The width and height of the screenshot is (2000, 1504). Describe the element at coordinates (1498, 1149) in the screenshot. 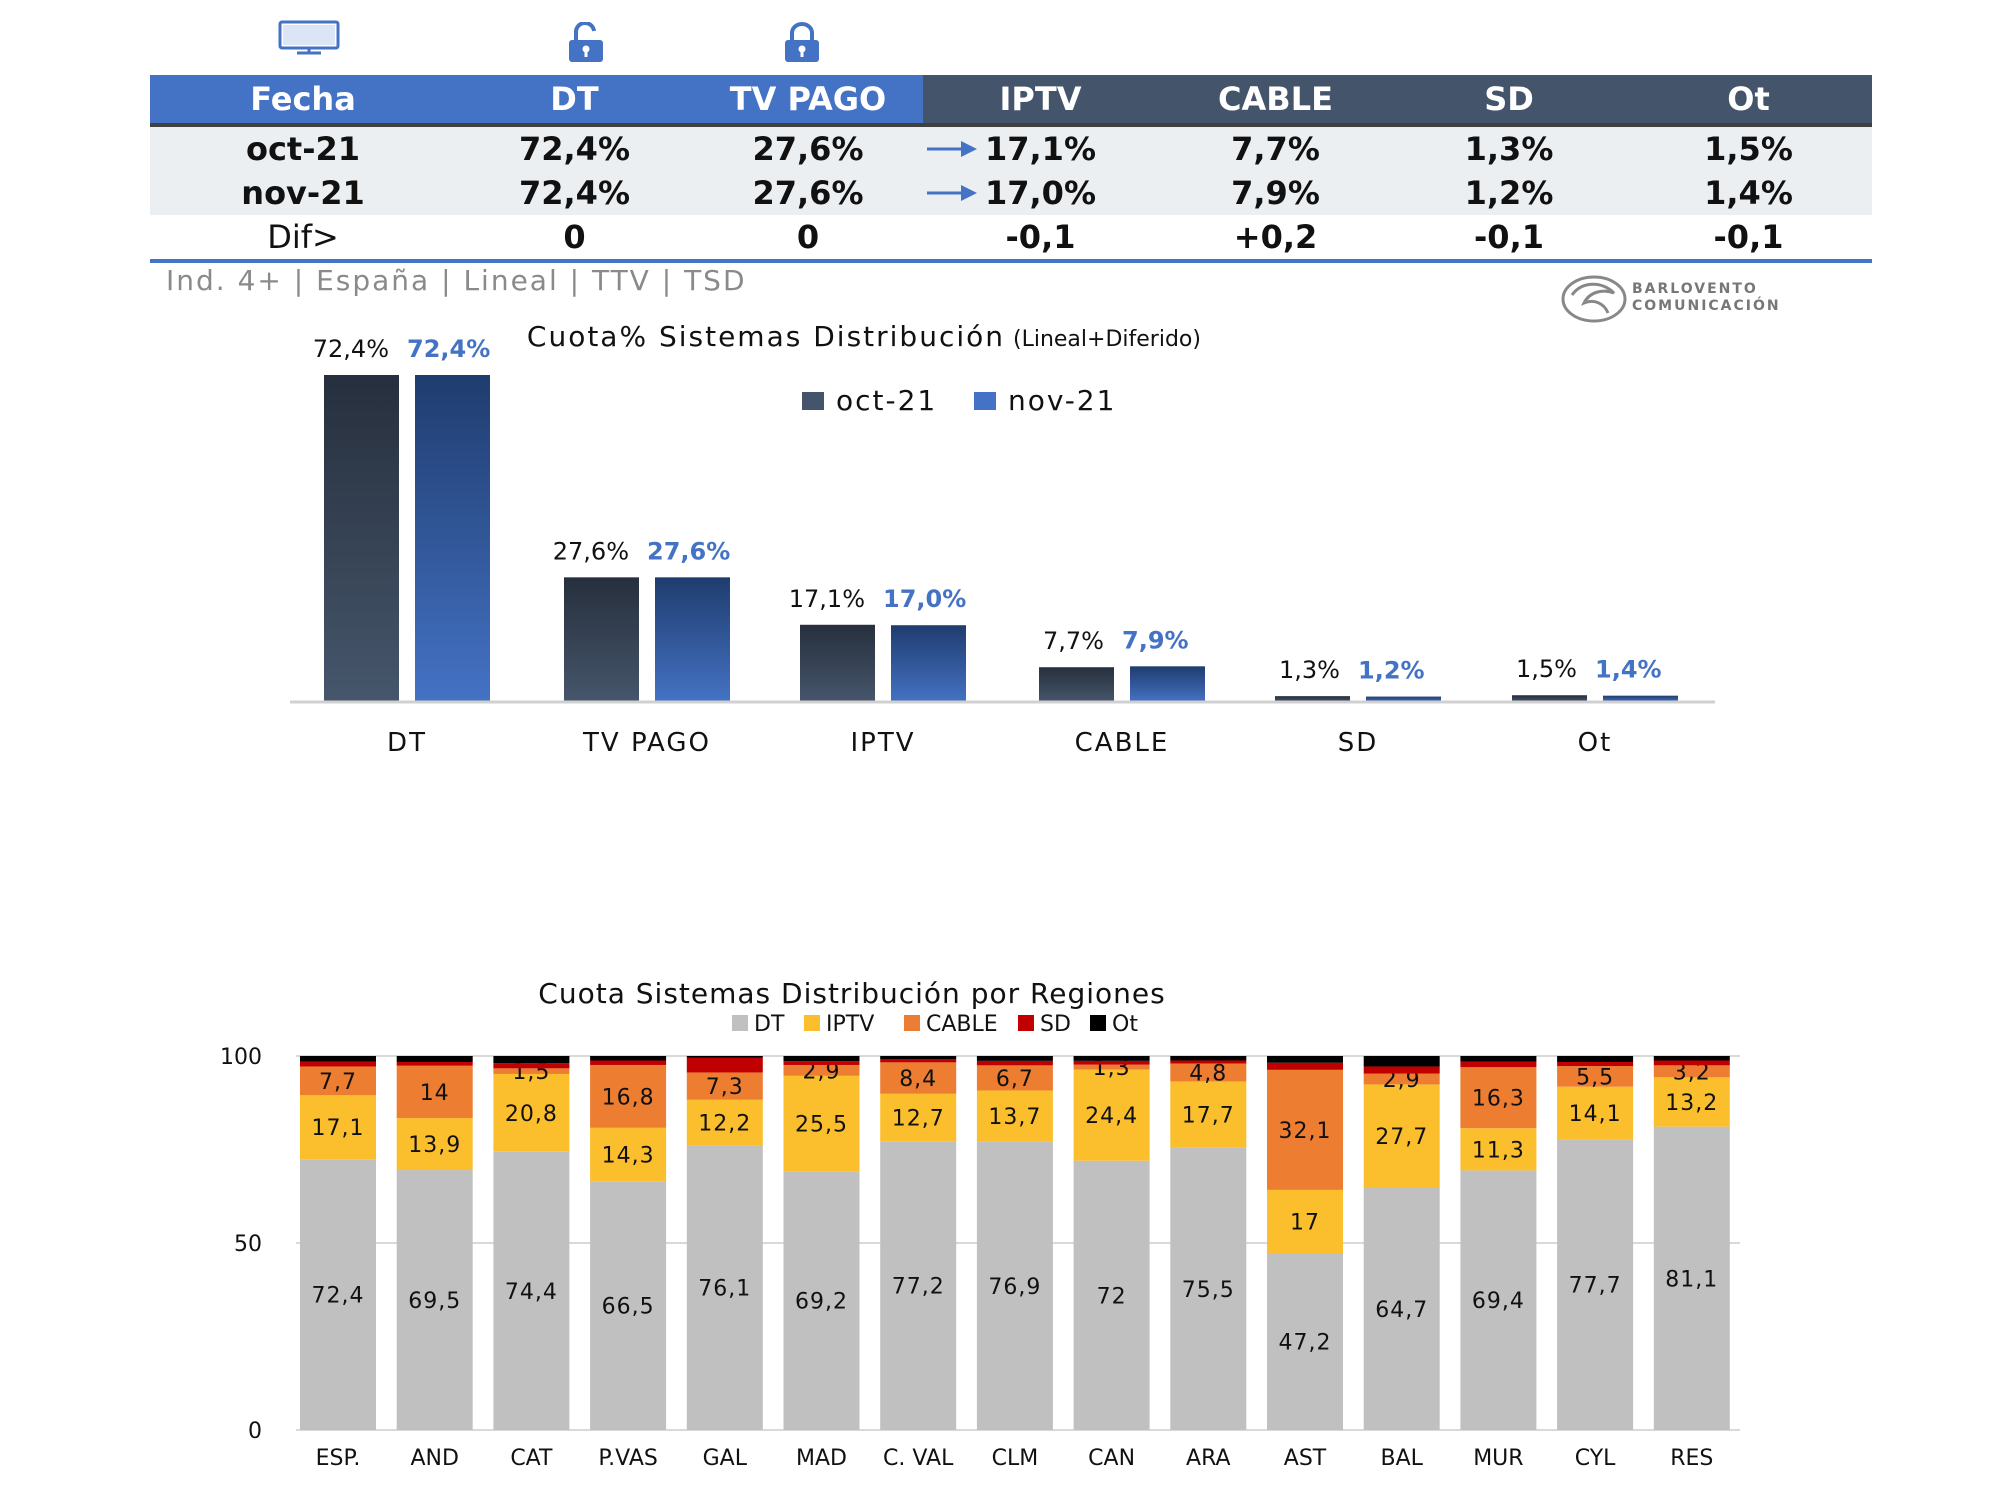

I see `segment-iptv-MUR` at that location.